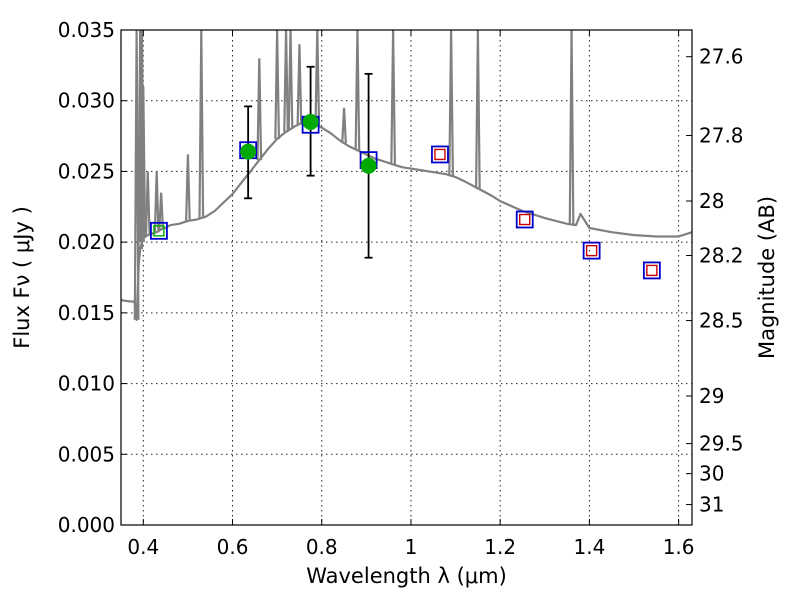  Describe the element at coordinates (86, 171) in the screenshot. I see `y-tick-label: 0.025` at that location.